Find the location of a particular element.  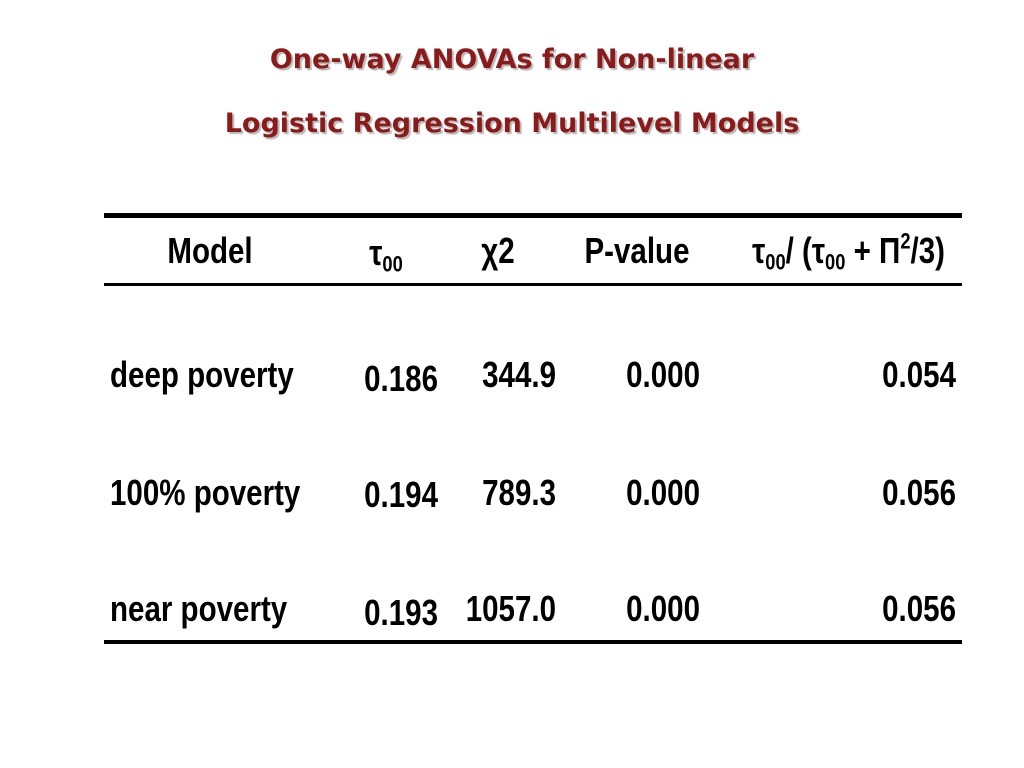

row-2-icc: 0.056 is located at coordinates (919, 492).